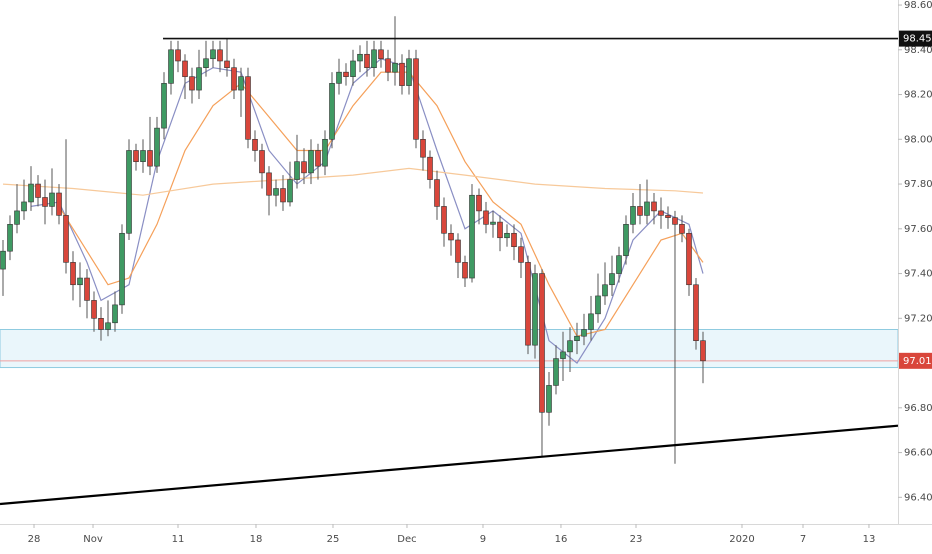 The height and width of the screenshot is (554, 932). I want to click on last-price-tag, so click(915, 360).